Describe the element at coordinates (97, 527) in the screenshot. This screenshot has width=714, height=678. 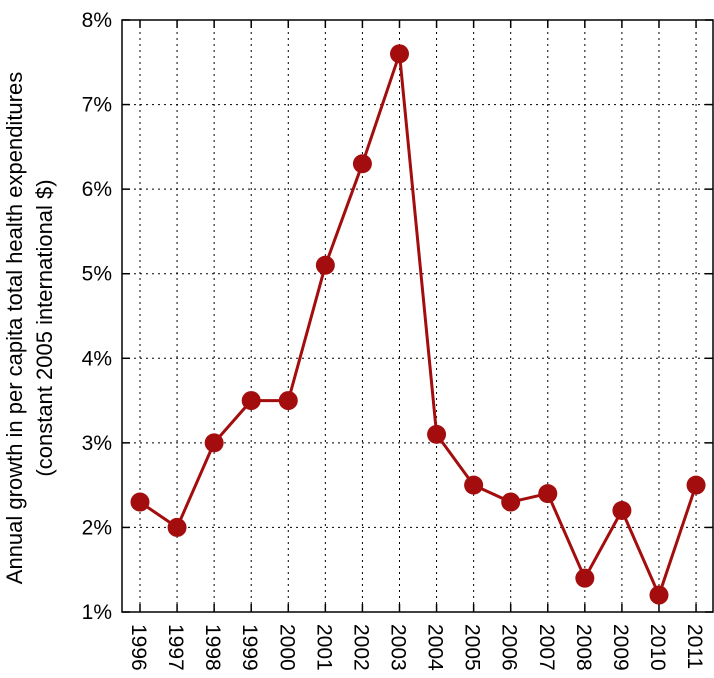
I see `y-tick-label: 2%` at that location.